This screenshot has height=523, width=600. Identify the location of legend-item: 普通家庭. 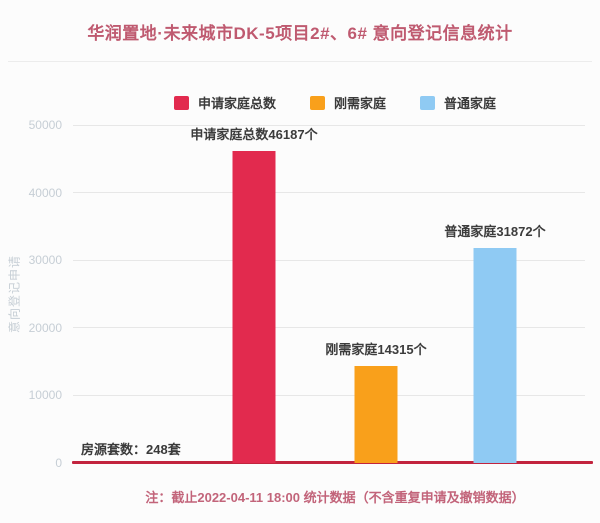
(458, 102).